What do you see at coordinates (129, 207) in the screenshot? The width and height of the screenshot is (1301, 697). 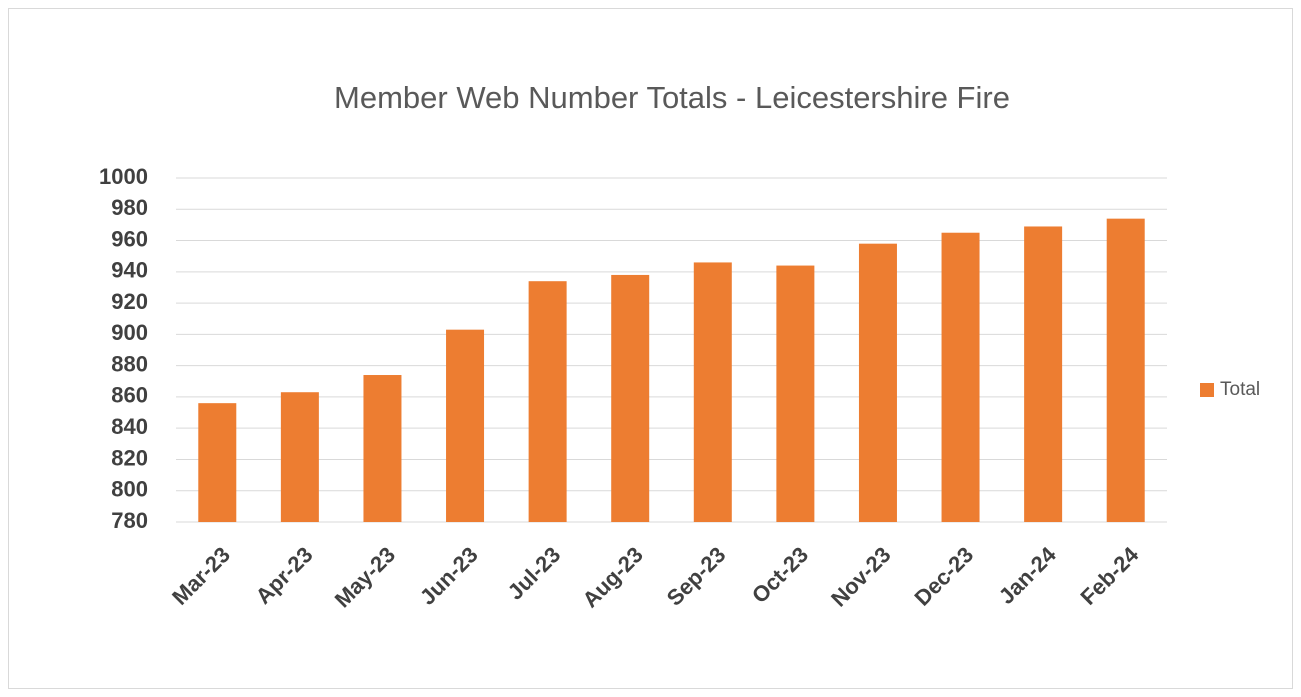 I see `y-tick-label: 980` at bounding box center [129, 207].